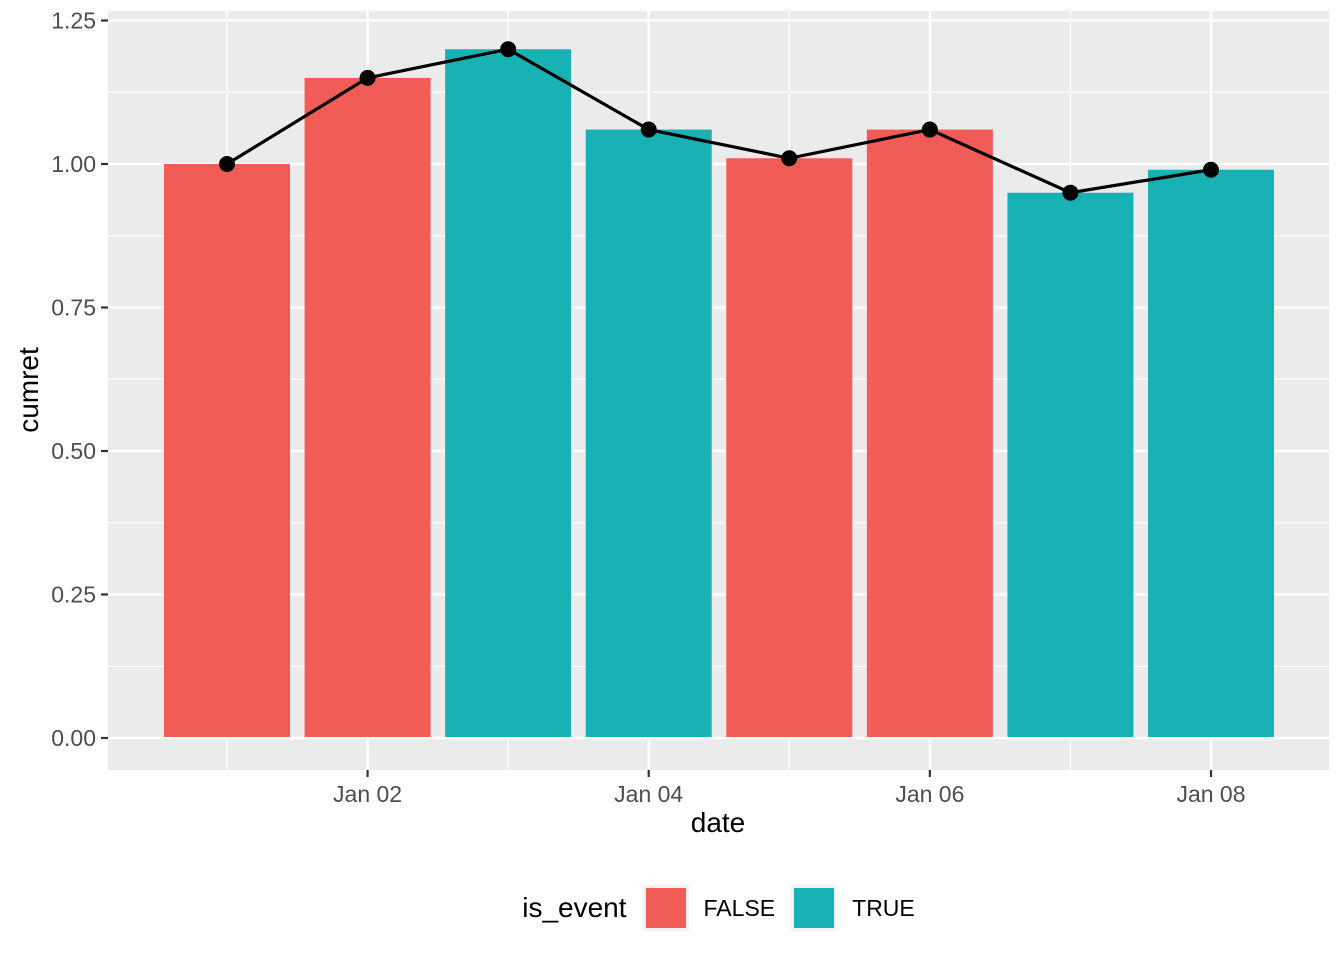 This screenshot has width=1344, height=960. I want to click on y-tick-label: 0.50, so click(73, 451).